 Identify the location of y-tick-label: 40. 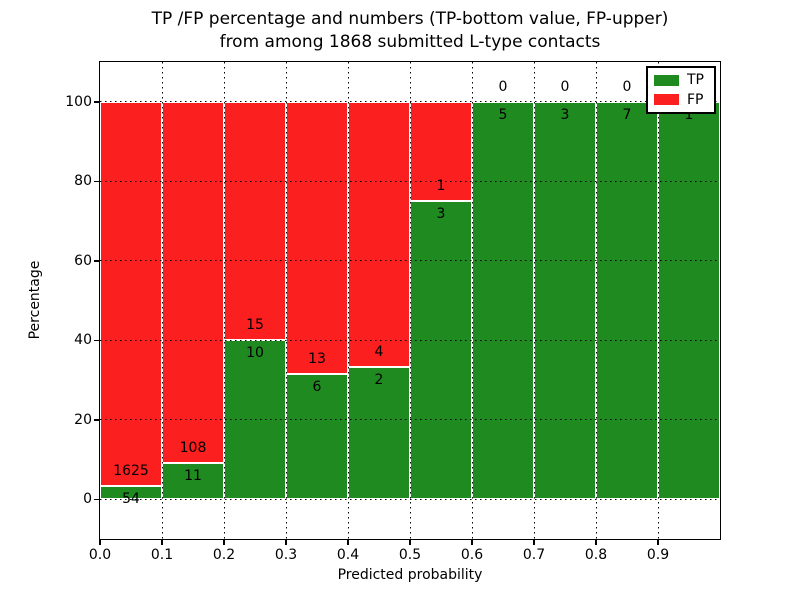
(83, 340).